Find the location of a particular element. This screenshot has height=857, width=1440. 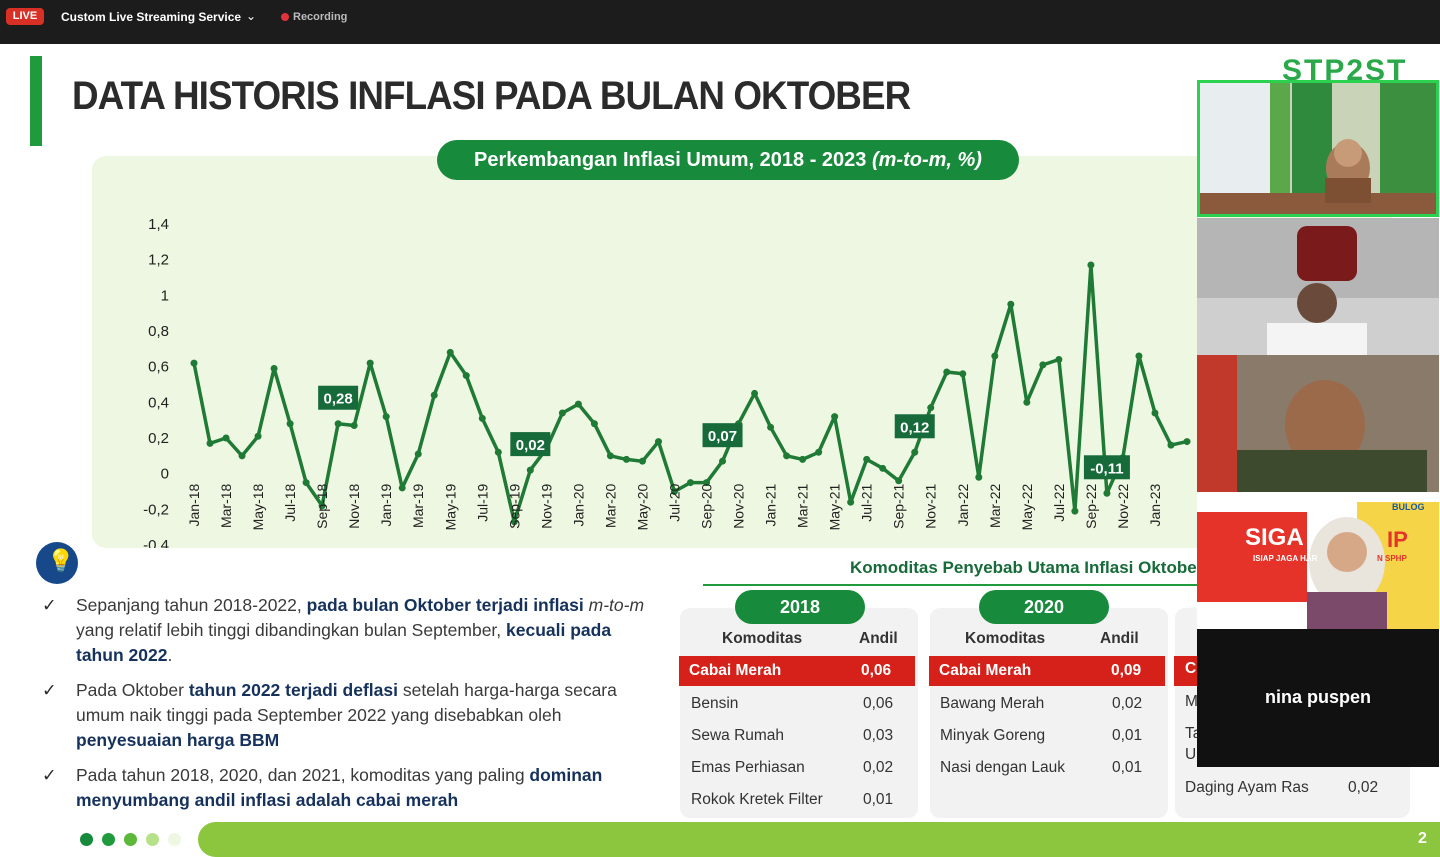

row-name: Minyak Goreng is located at coordinates (993, 735).